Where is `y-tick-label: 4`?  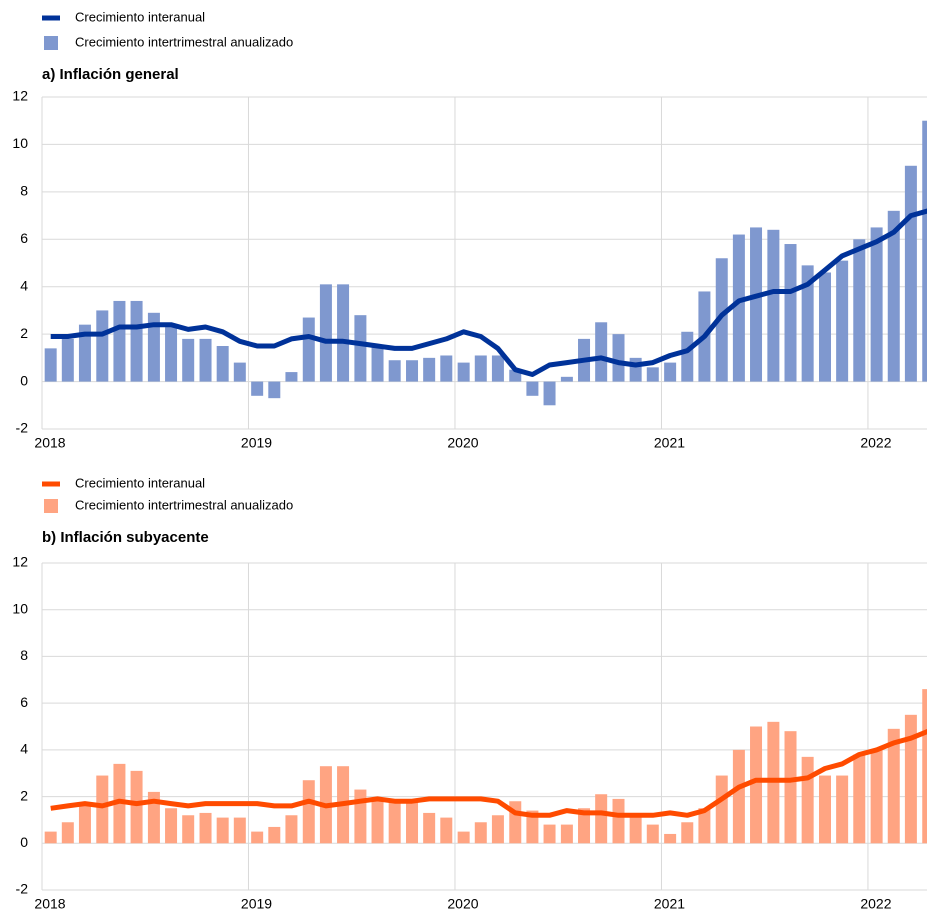
y-tick-label: 4 is located at coordinates (24, 285).